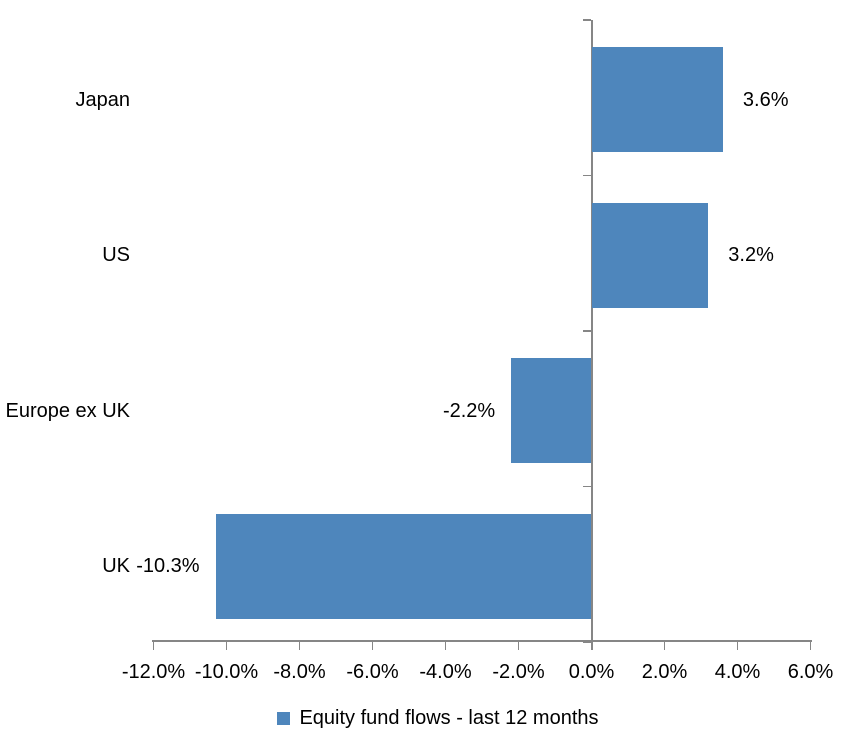  I want to click on legend-label: Equity fund flows - last 12 months, so click(449, 718).